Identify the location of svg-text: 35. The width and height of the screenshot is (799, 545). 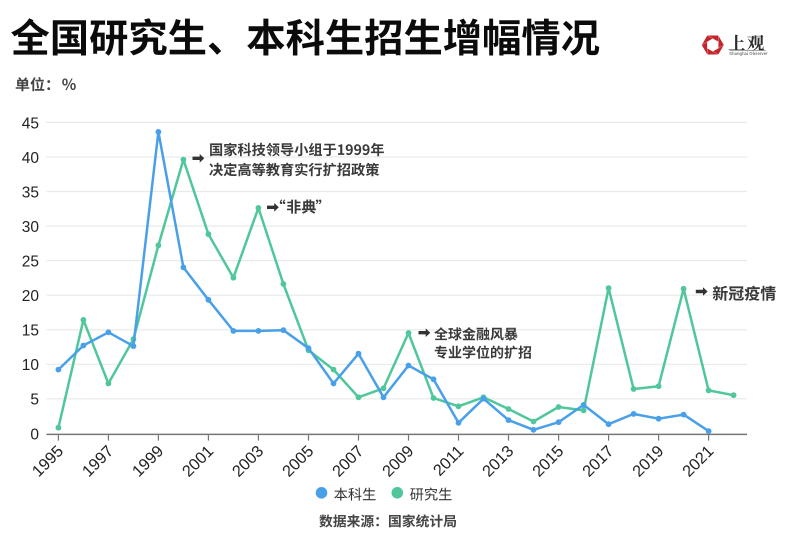
(30, 192).